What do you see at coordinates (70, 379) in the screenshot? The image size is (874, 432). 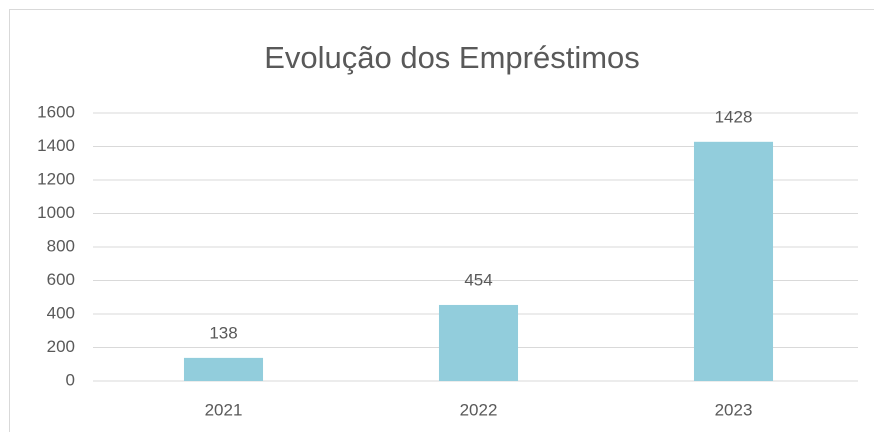 I see `y-tick-label: 0` at bounding box center [70, 379].